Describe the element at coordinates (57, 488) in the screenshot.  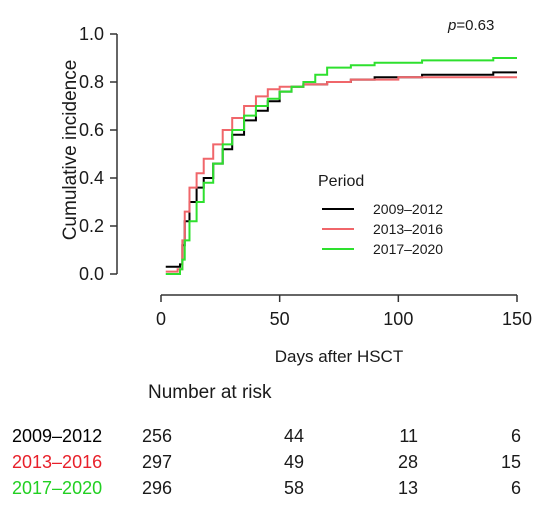
I see `risk-row-label: 2017–2020` at that location.